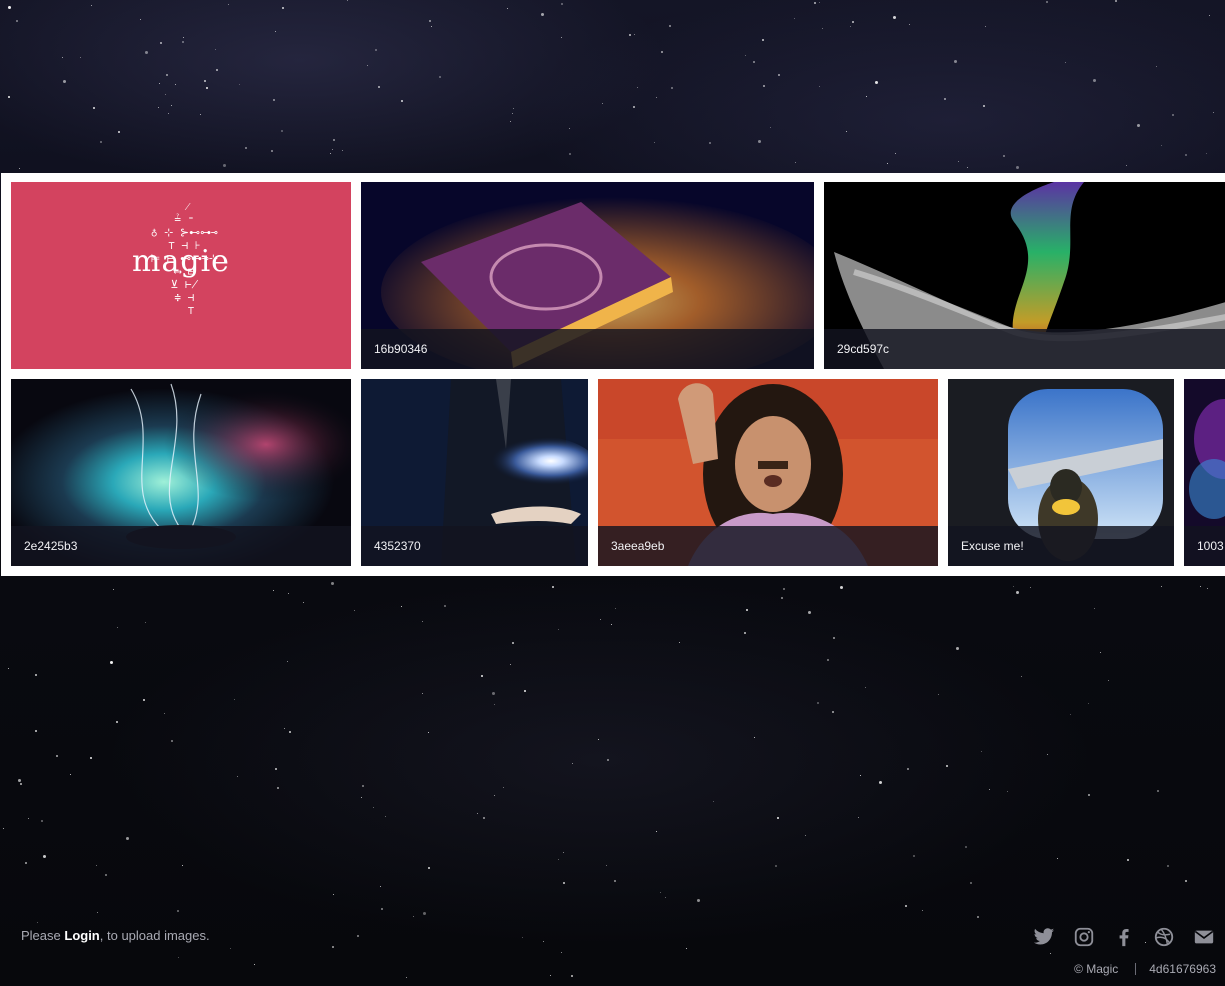 The image size is (1225, 986). Describe the element at coordinates (154, 935) in the screenshot. I see `upload-prompt-suffix: , to upload images.` at that location.